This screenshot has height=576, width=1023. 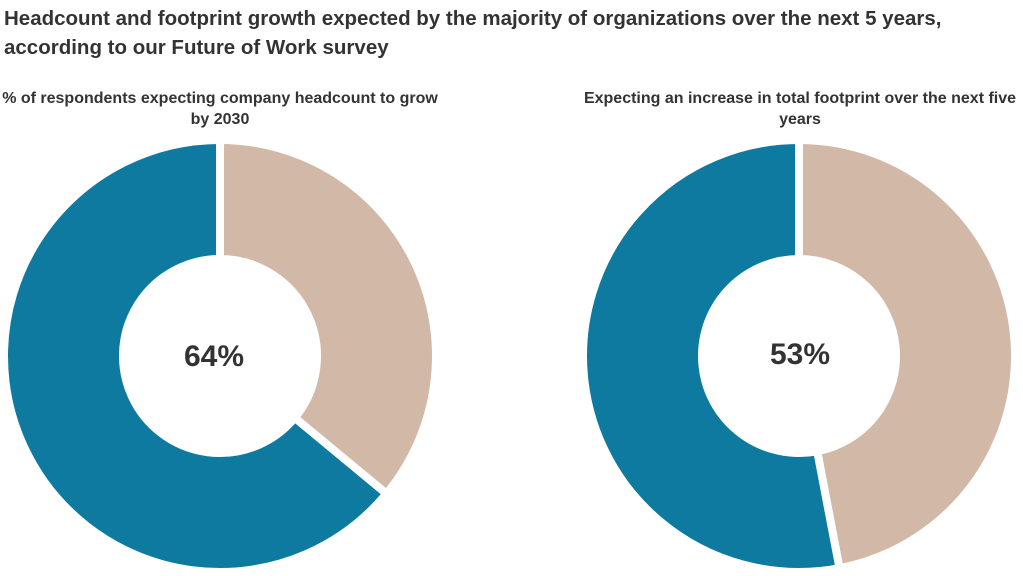 I want to click on chart-2-center-label: 53%, so click(x=800, y=354).